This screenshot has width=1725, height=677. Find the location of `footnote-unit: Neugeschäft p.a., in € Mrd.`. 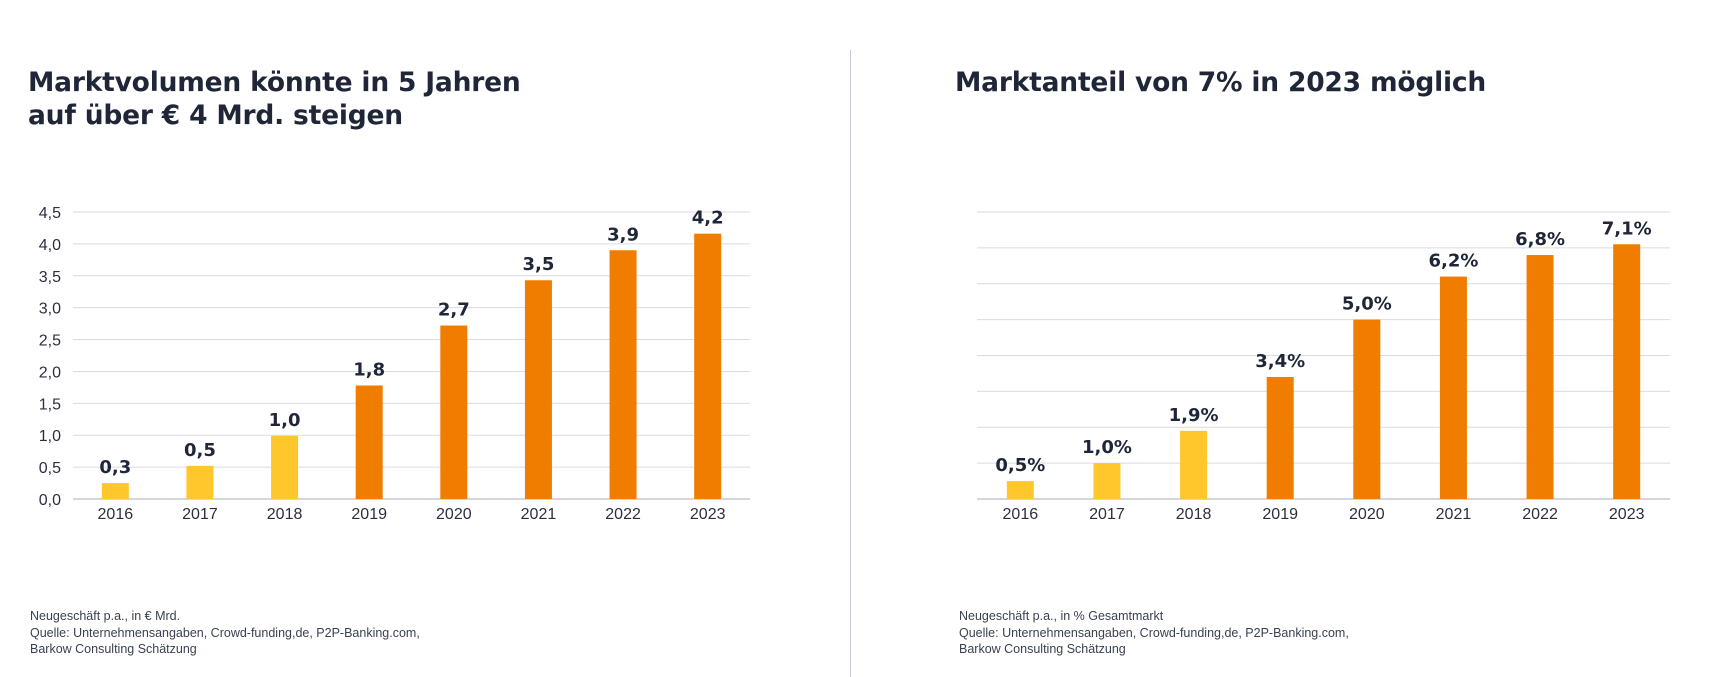

footnote-unit: Neugeschäft p.a., in € Mrd. is located at coordinates (105, 616).